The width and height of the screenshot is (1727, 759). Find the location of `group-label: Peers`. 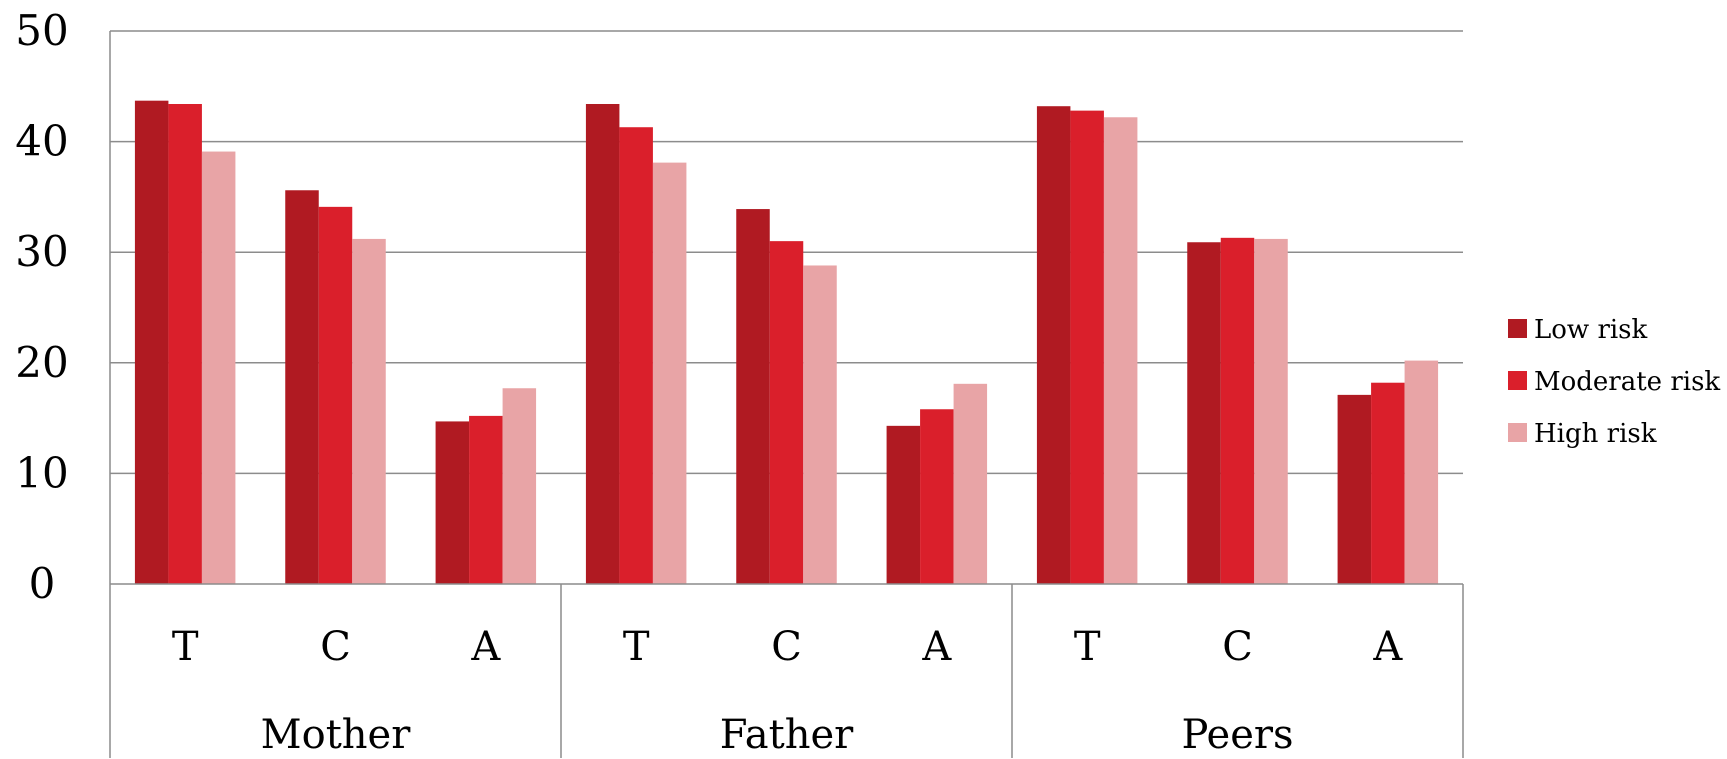

group-label: Peers is located at coordinates (1237, 735).